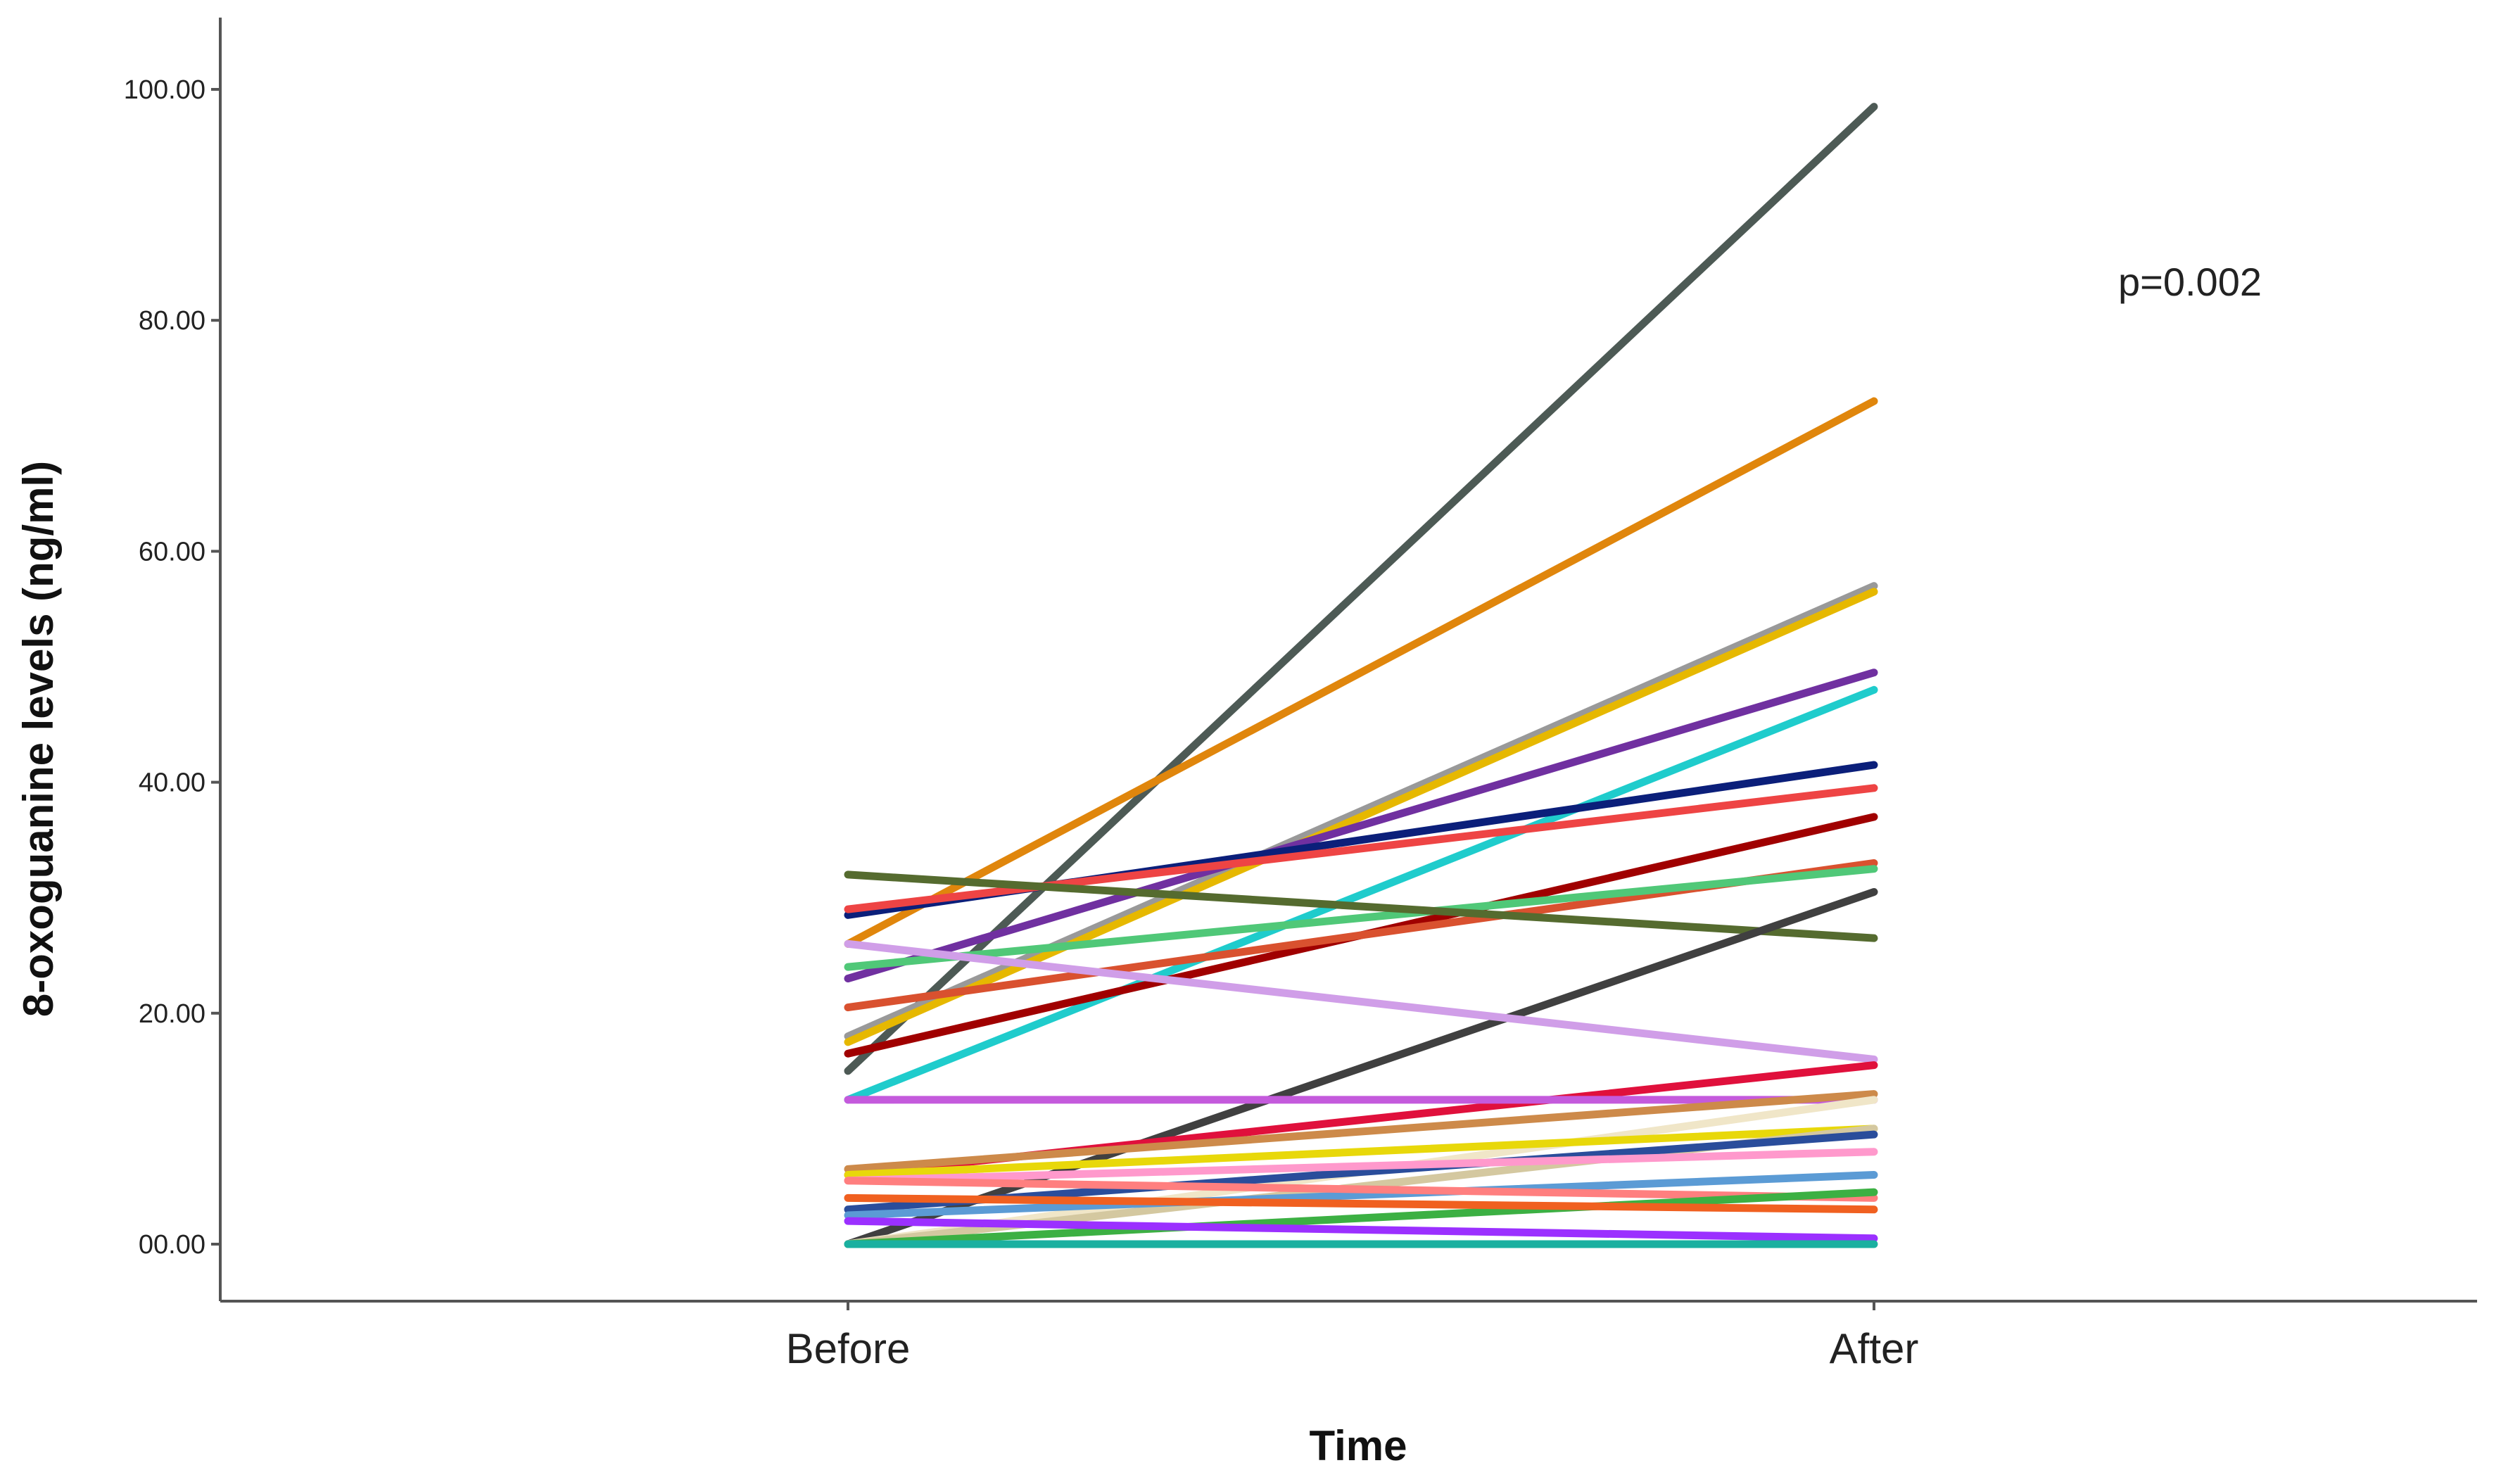 The width and height of the screenshot is (2520, 1482). What do you see at coordinates (172, 551) in the screenshot?
I see `y-tick-label: 60.00` at bounding box center [172, 551].